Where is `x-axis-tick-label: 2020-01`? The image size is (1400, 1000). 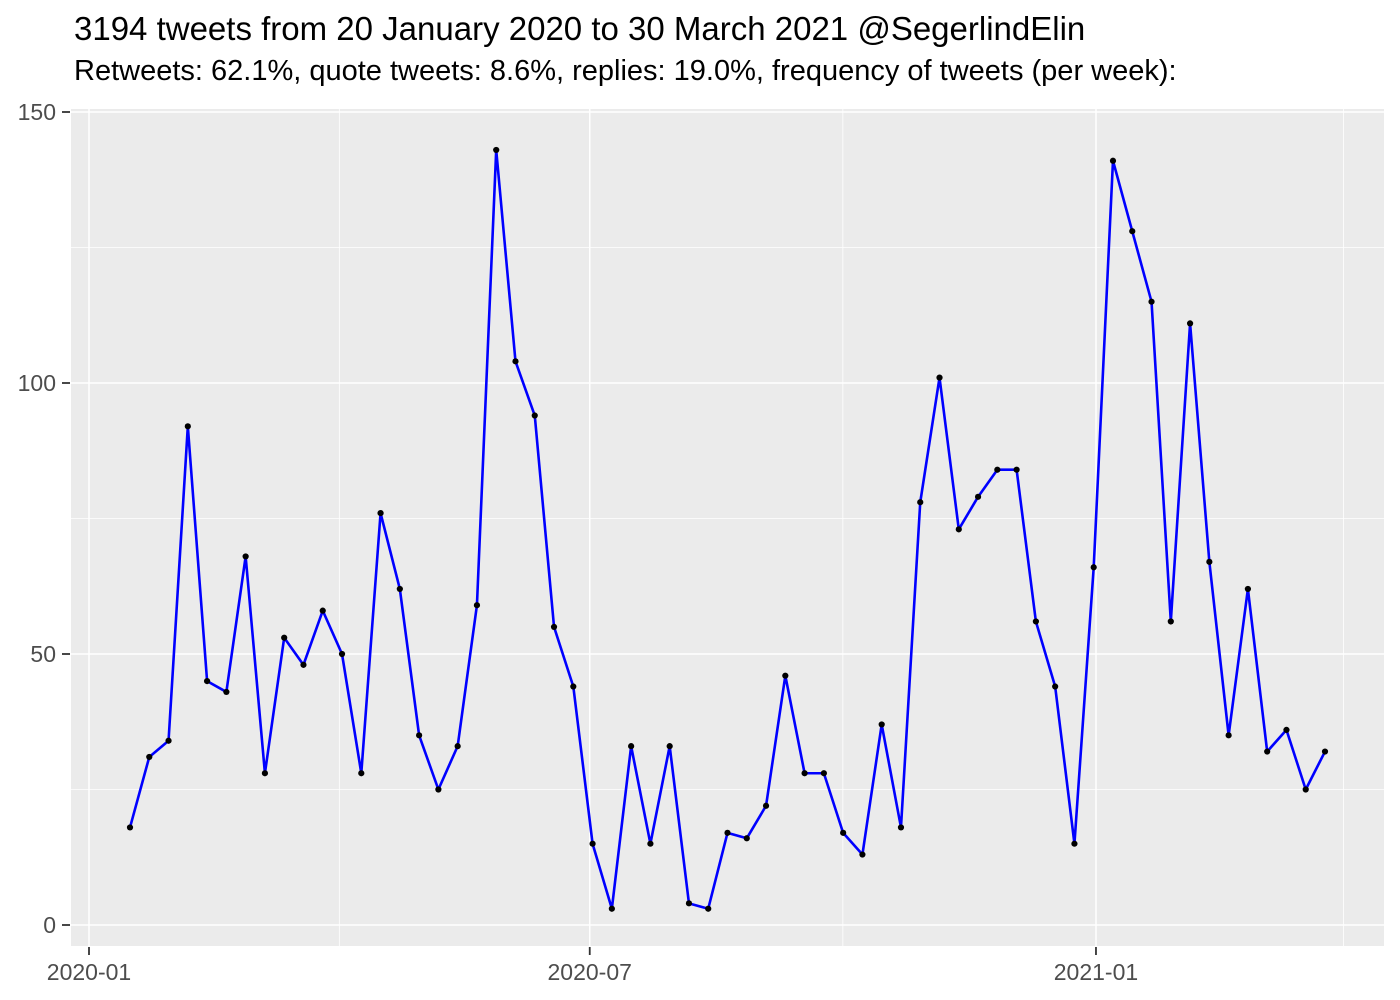
x-axis-tick-label: 2020-01 is located at coordinates (89, 972).